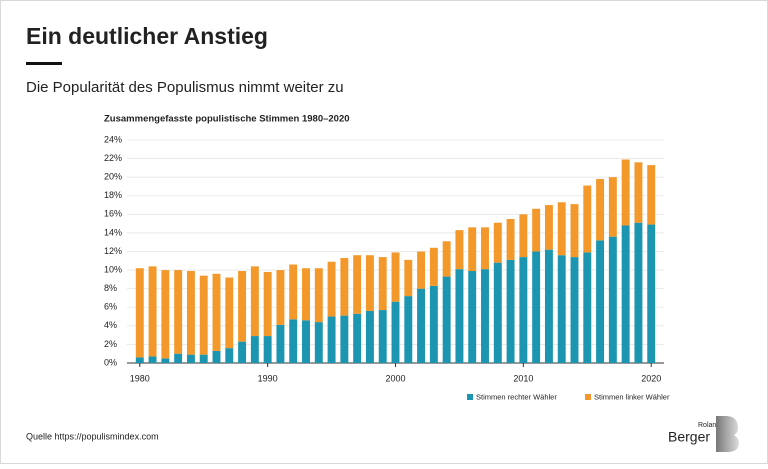 Image resolution: width=768 pixels, height=469 pixels. Describe the element at coordinates (110, 344) in the screenshot. I see `y-tick-label: 2%` at that location.